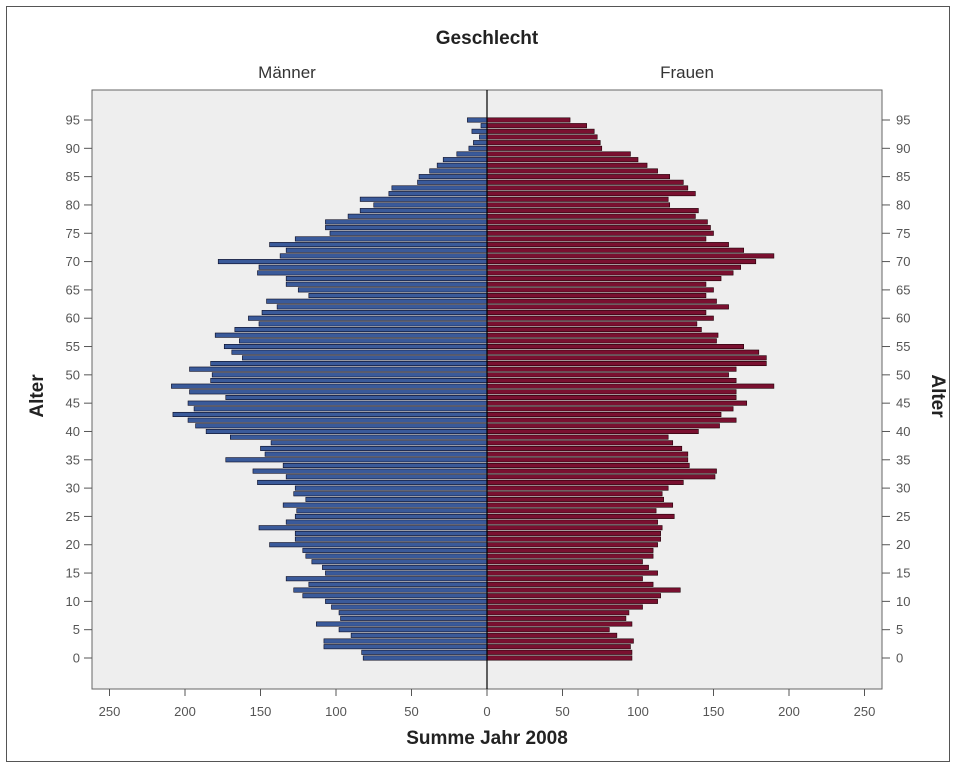 The width and height of the screenshot is (958, 771). What do you see at coordinates (73, 346) in the screenshot?
I see `y-tick-label-left-55: 55` at bounding box center [73, 346].